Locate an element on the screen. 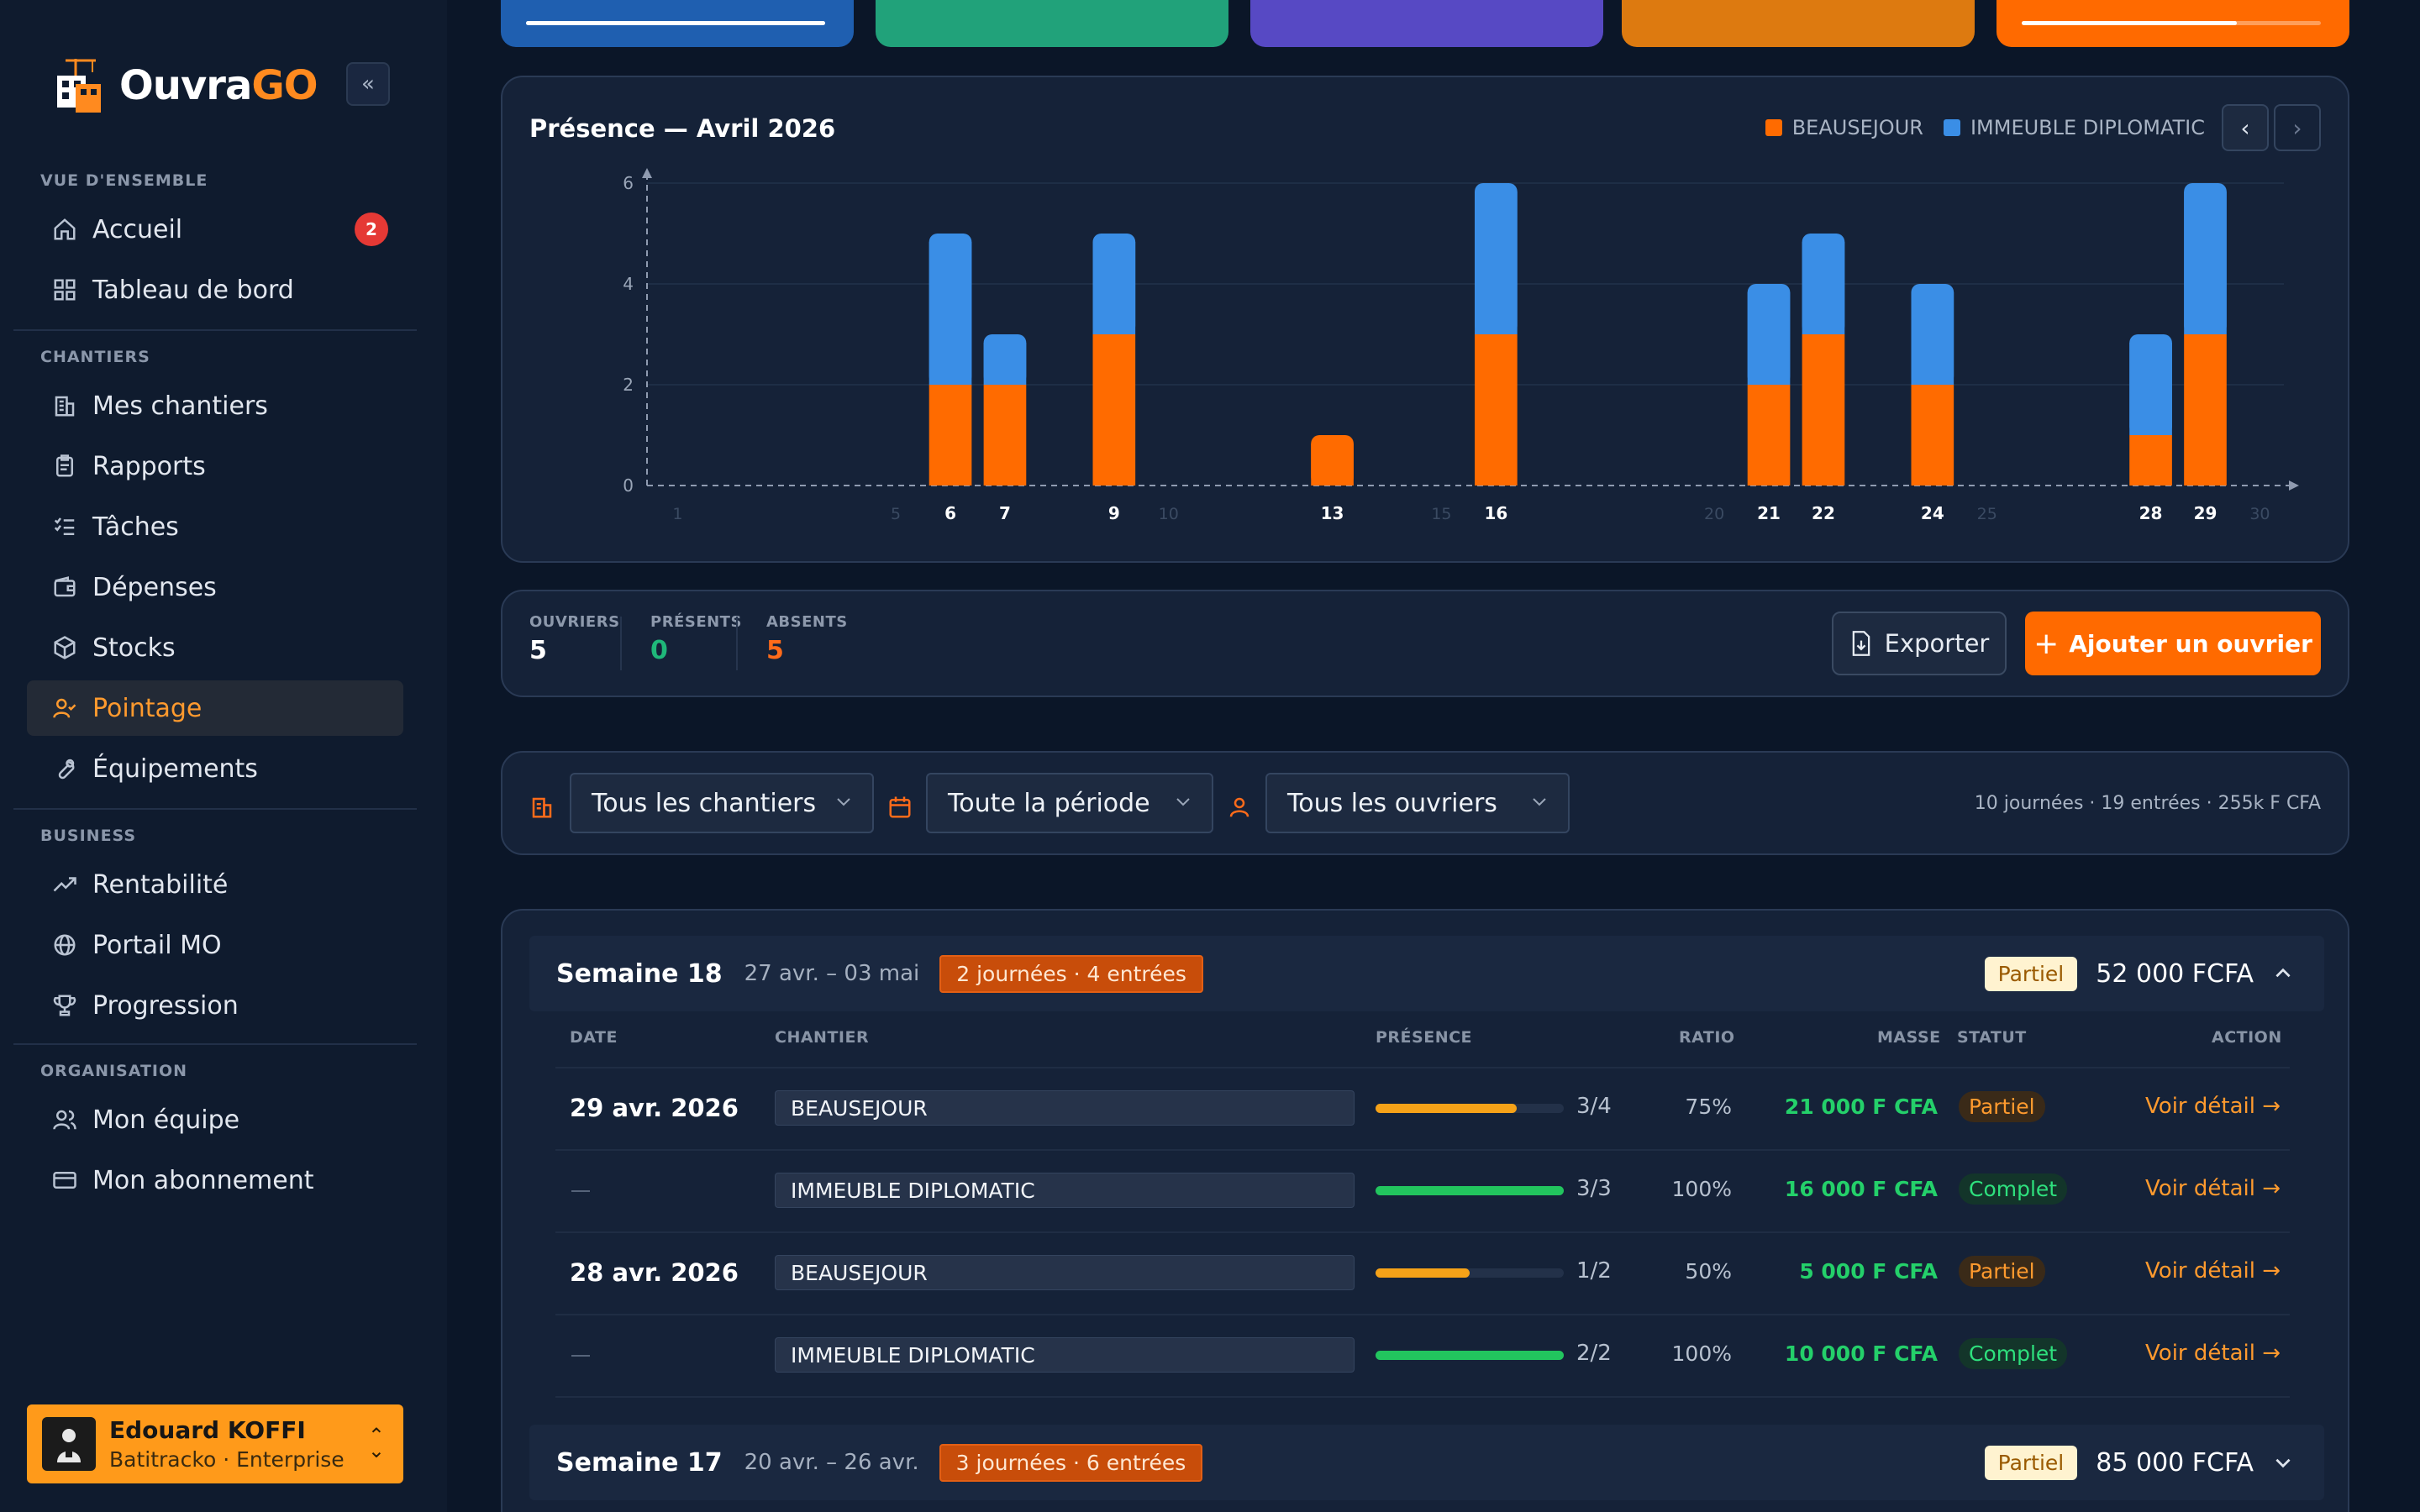  week-header-right: Partiel 52 000 FCFA is located at coordinates (2139, 973).